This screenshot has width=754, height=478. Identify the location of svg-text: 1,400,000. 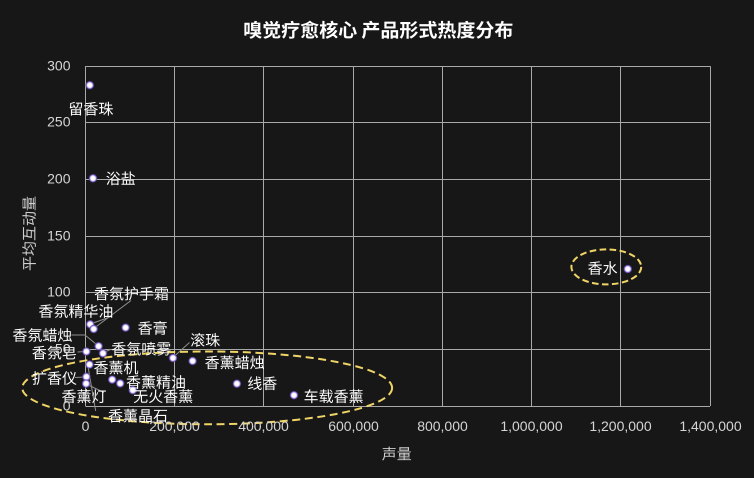
(710, 426).